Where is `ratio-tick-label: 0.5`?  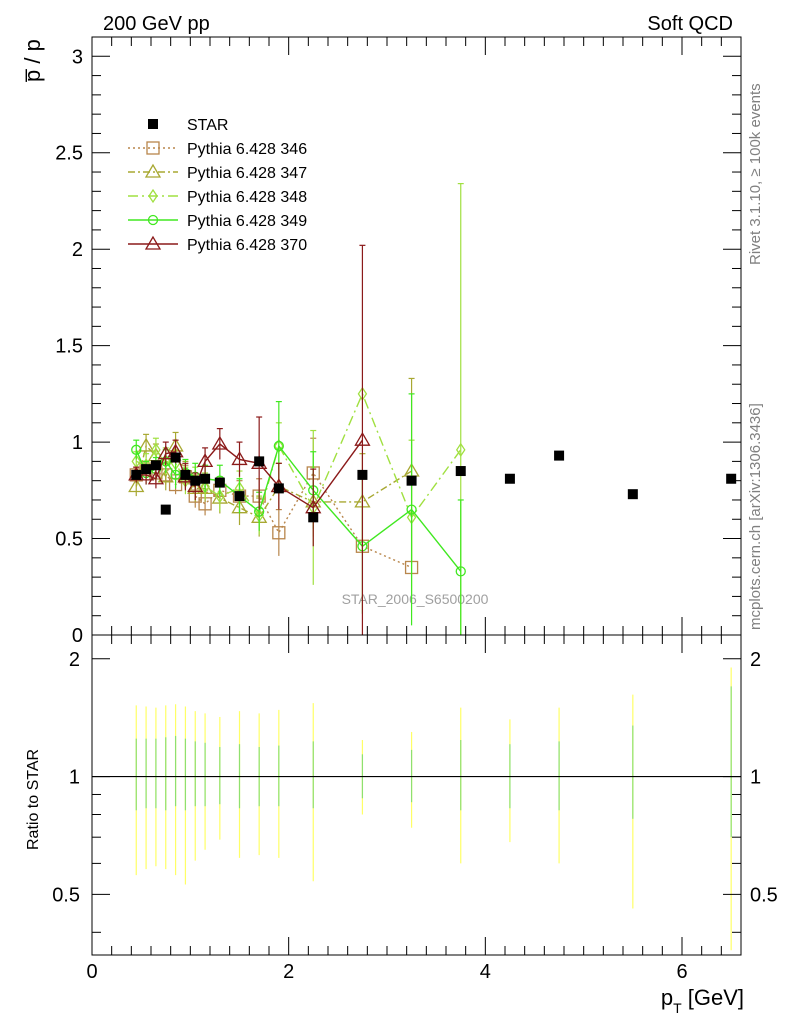
ratio-tick-label: 0.5 is located at coordinates (66, 895).